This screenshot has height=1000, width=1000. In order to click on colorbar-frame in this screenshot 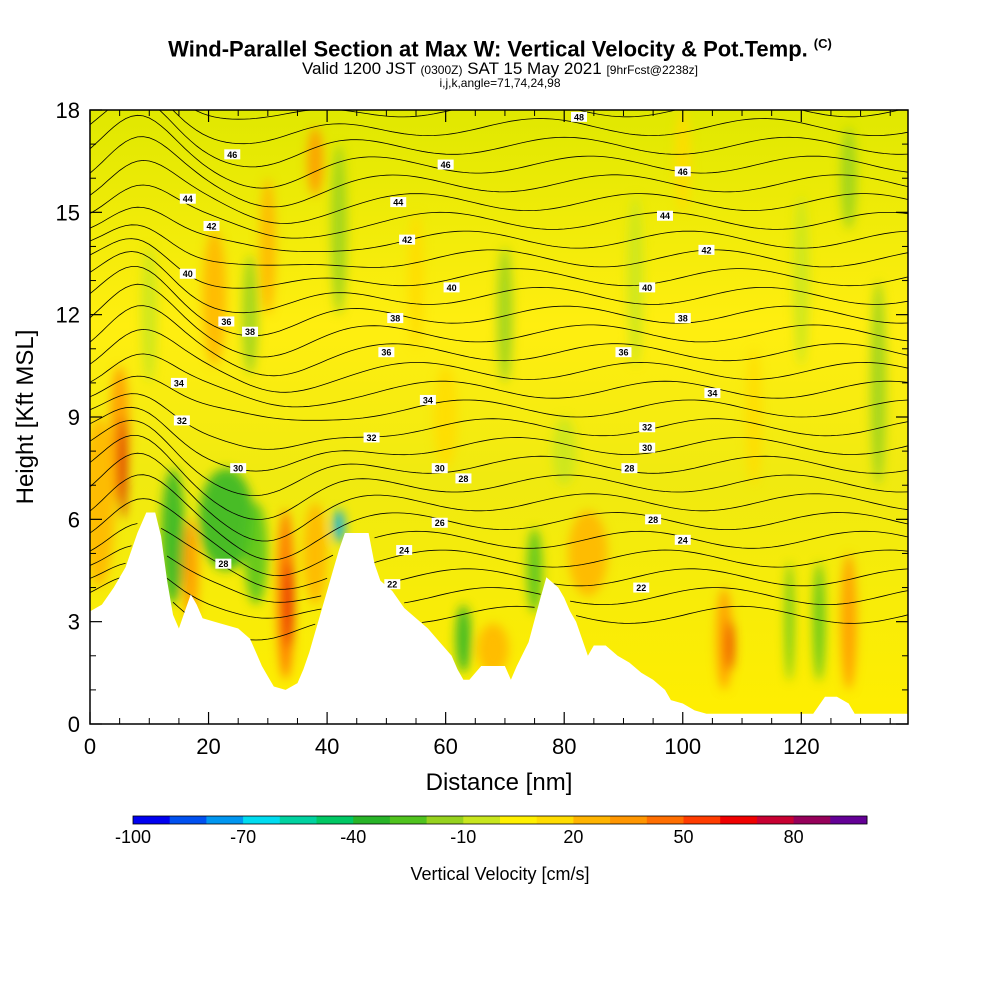, I will do `click(500, 820)`.